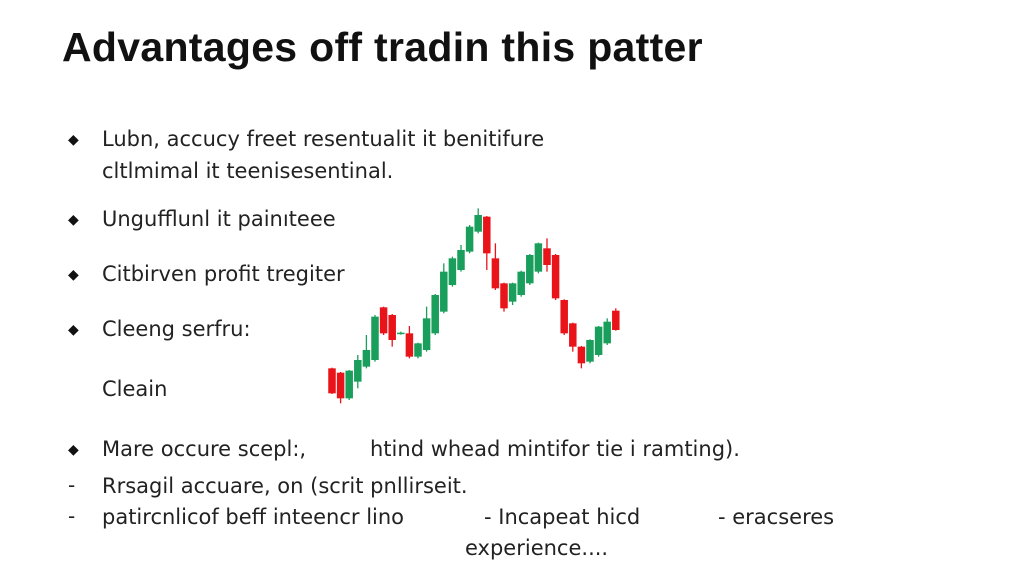 Image resolution: width=1024 pixels, height=585 pixels. What do you see at coordinates (474, 306) in the screenshot?
I see `candlestick-chart` at bounding box center [474, 306].